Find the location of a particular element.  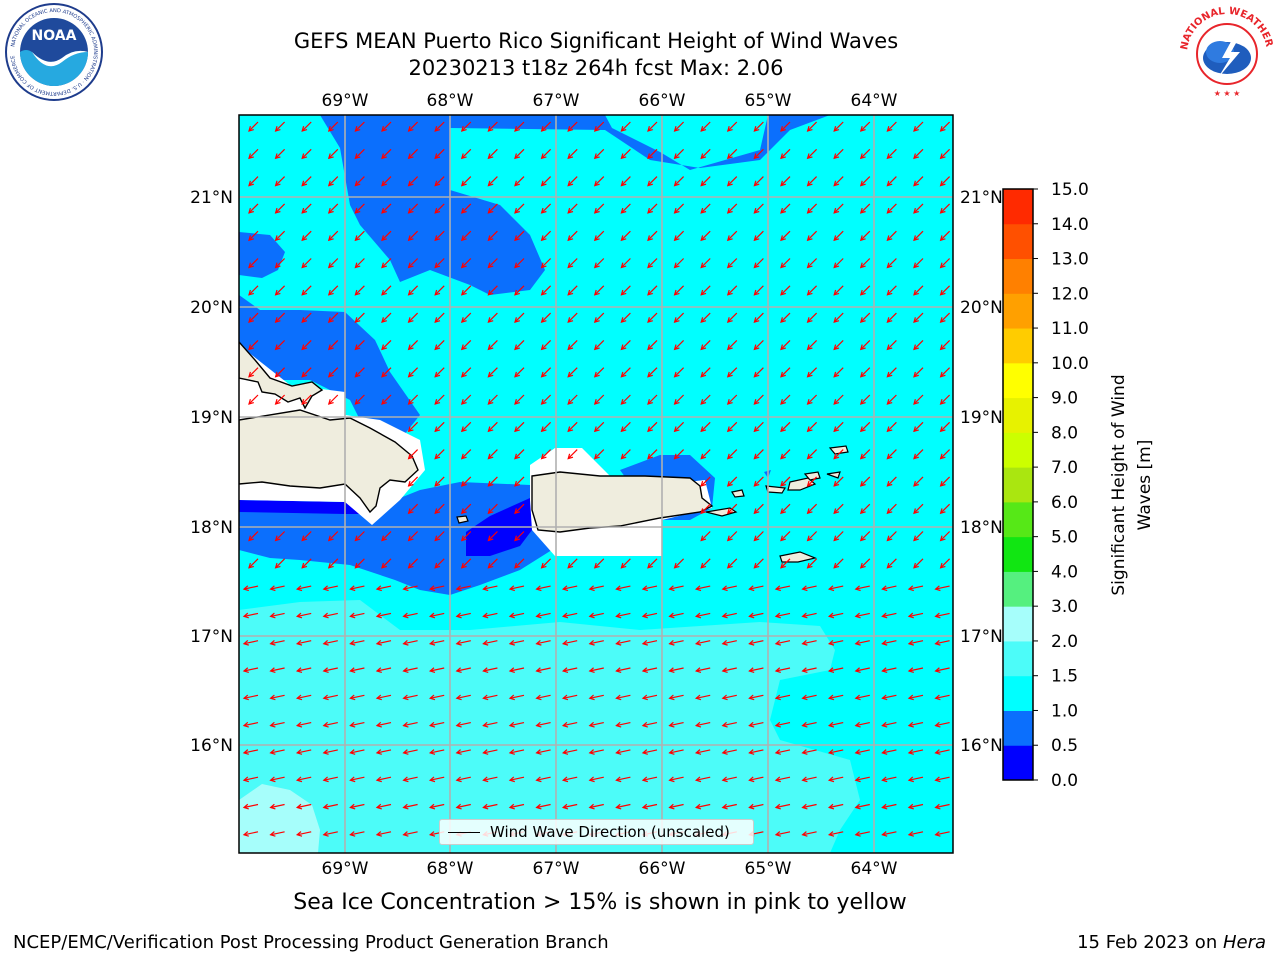

colorbar-segment is located at coordinates (1018, 763).